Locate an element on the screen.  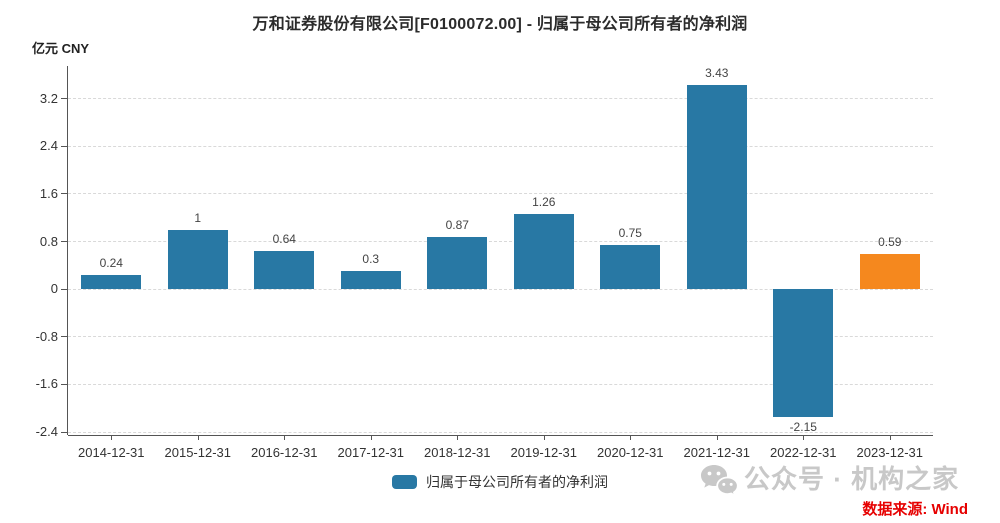
bar-value-label: 0.59 is located at coordinates (890, 242).